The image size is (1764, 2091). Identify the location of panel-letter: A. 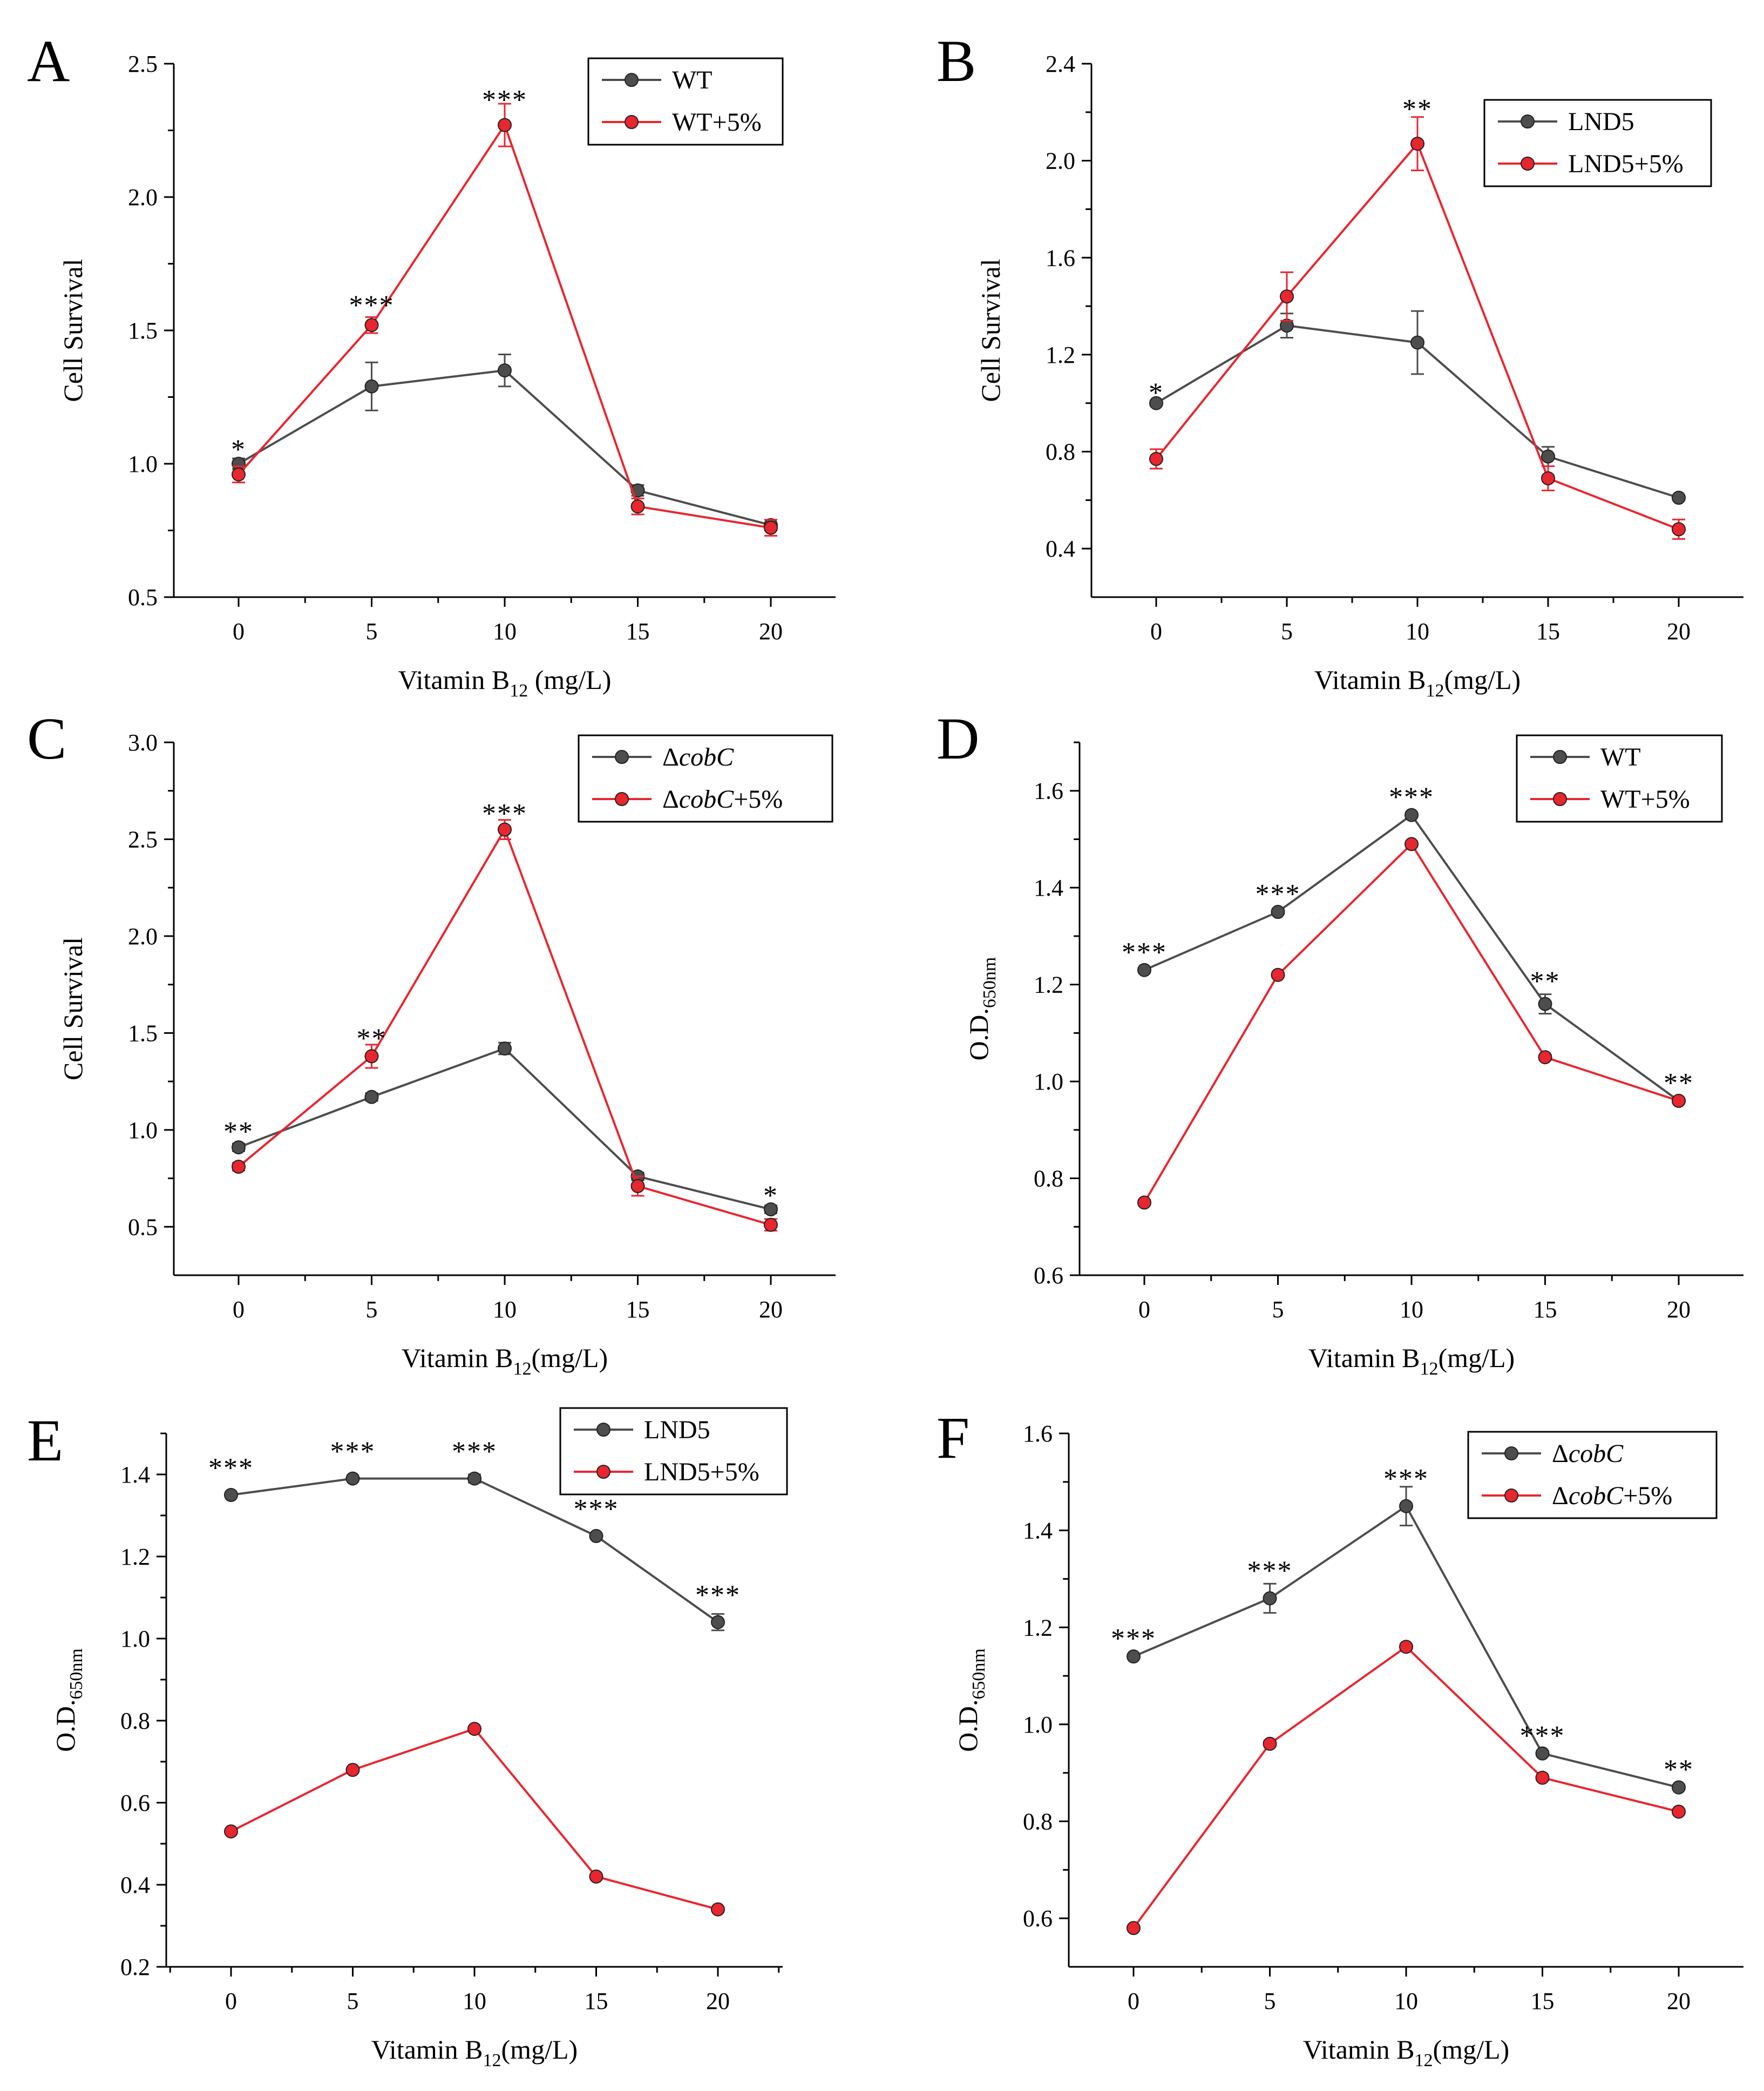
(48, 61).